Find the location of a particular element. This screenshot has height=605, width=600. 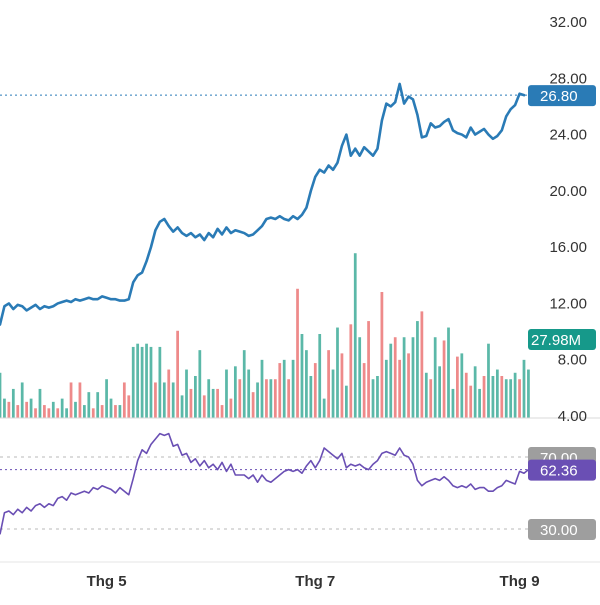

rsi-ref-tag is located at coordinates (562, 529).